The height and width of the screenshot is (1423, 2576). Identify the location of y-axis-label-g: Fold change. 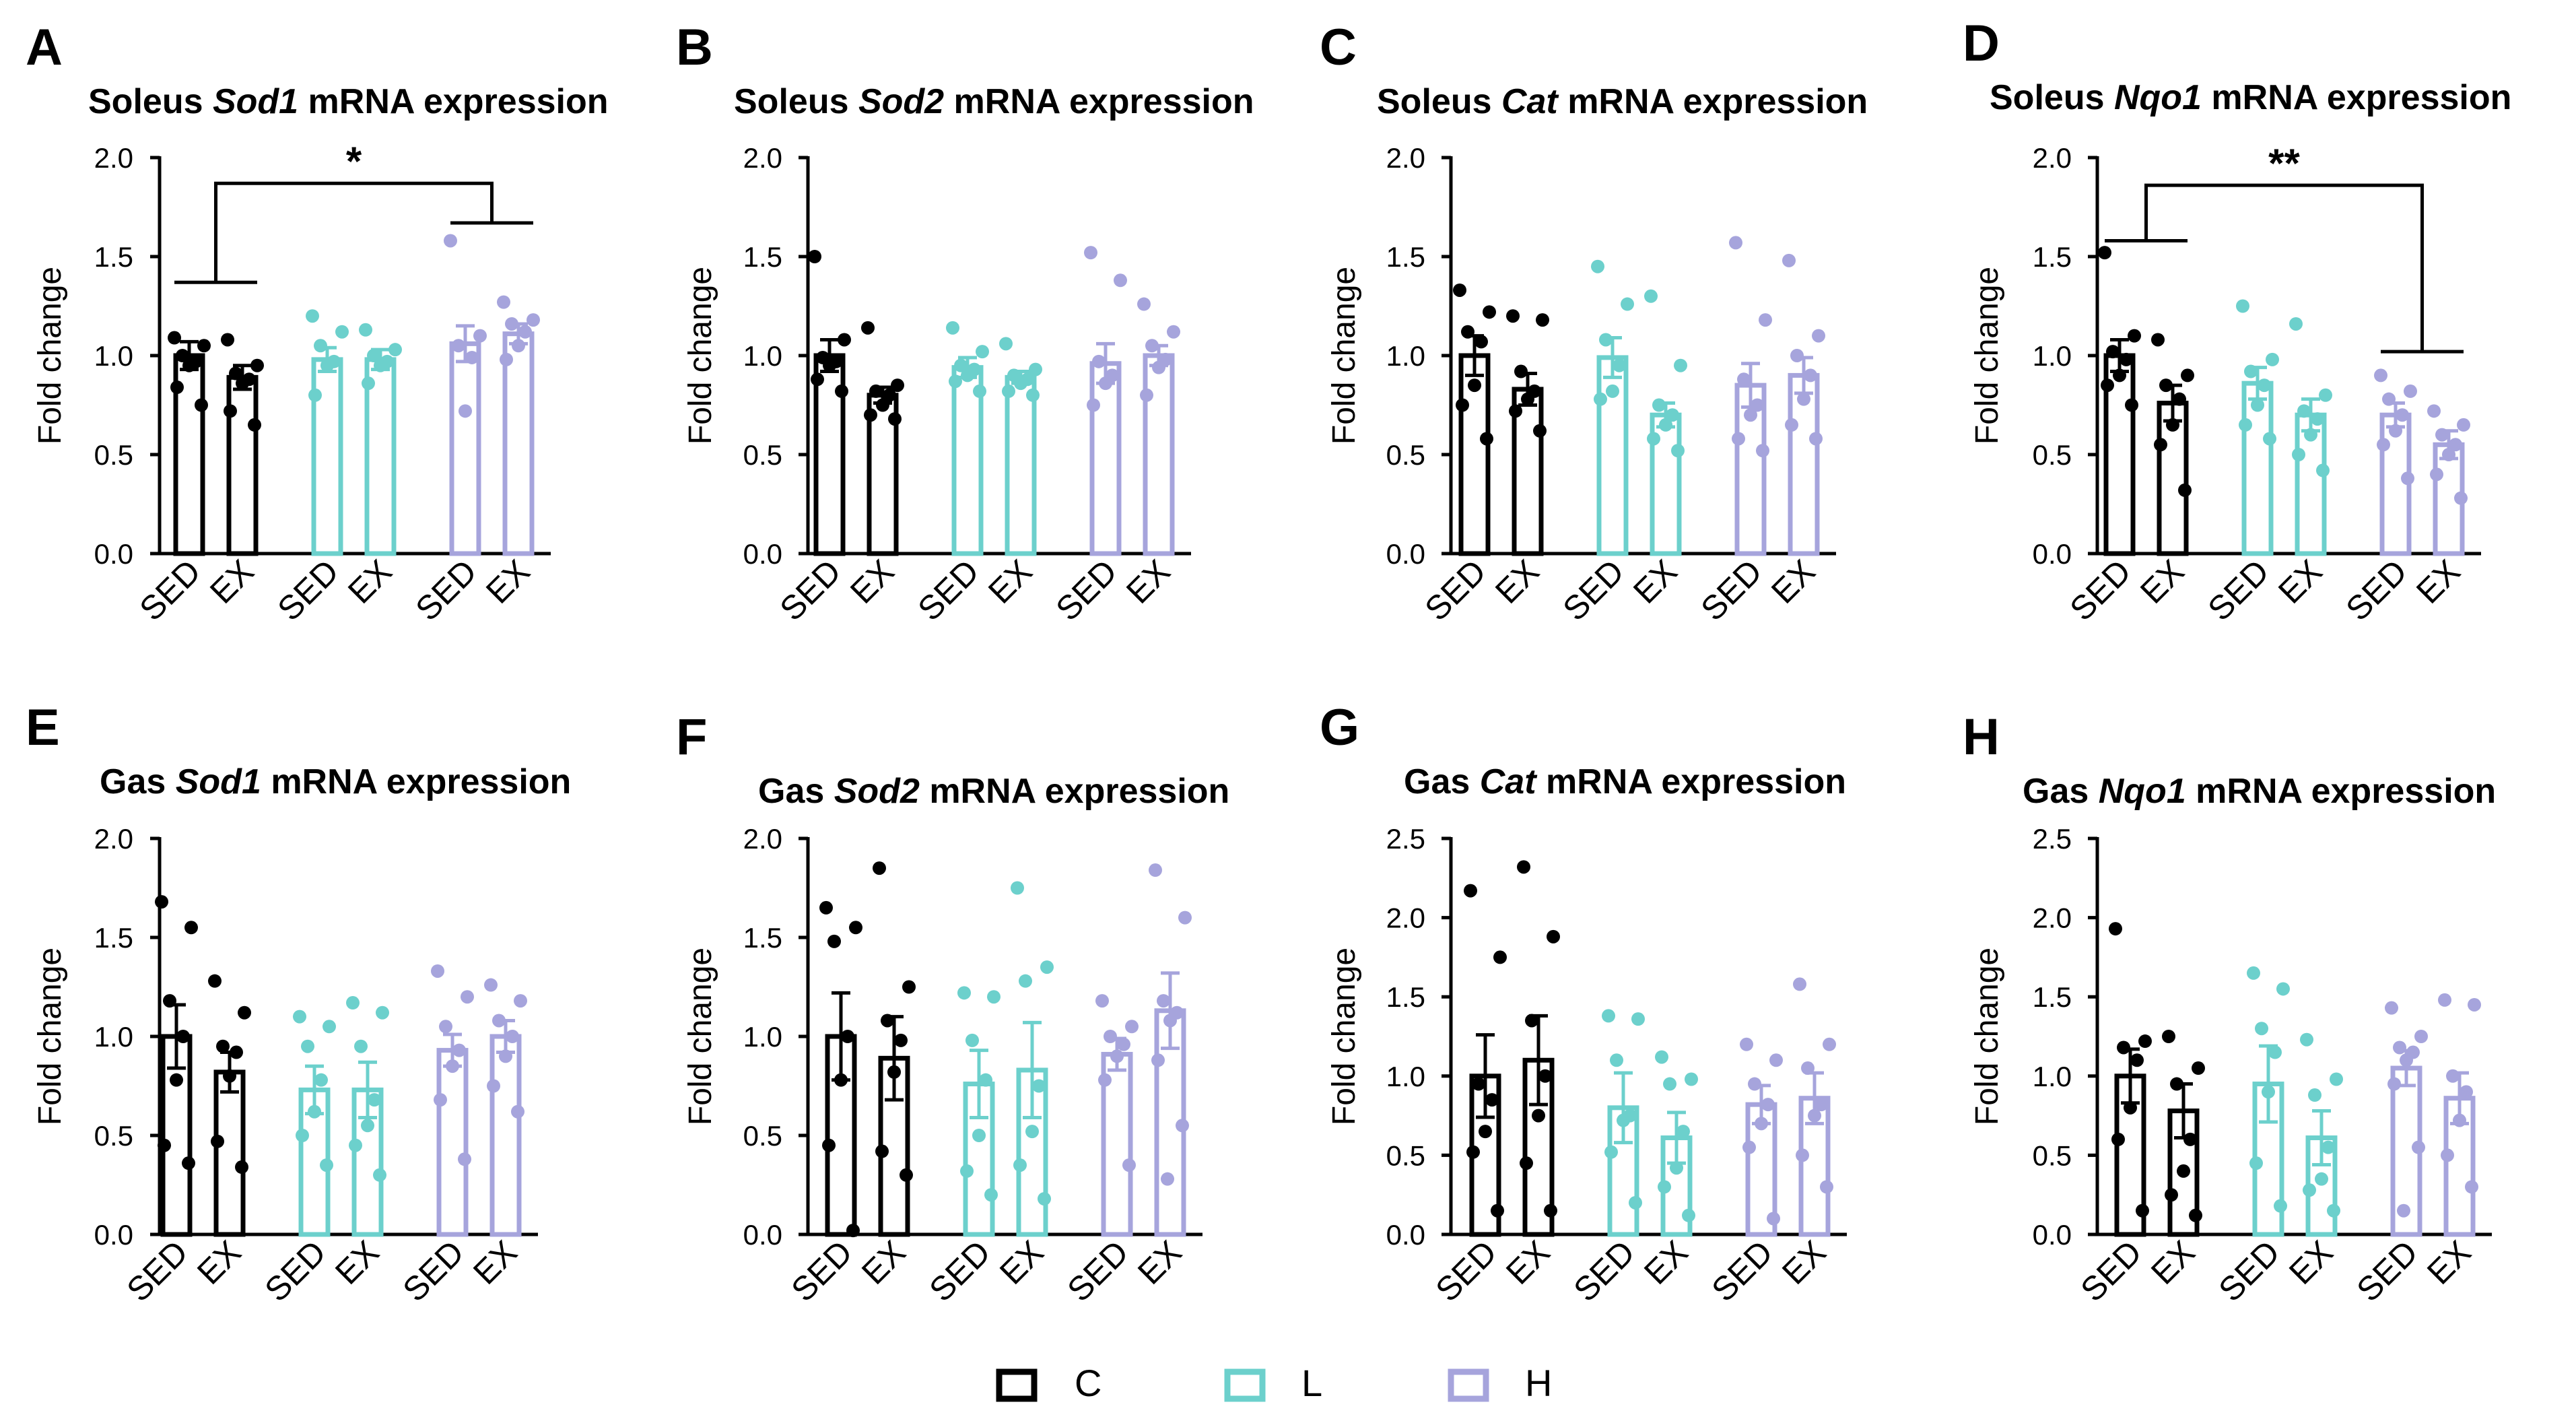
(1344, 1036).